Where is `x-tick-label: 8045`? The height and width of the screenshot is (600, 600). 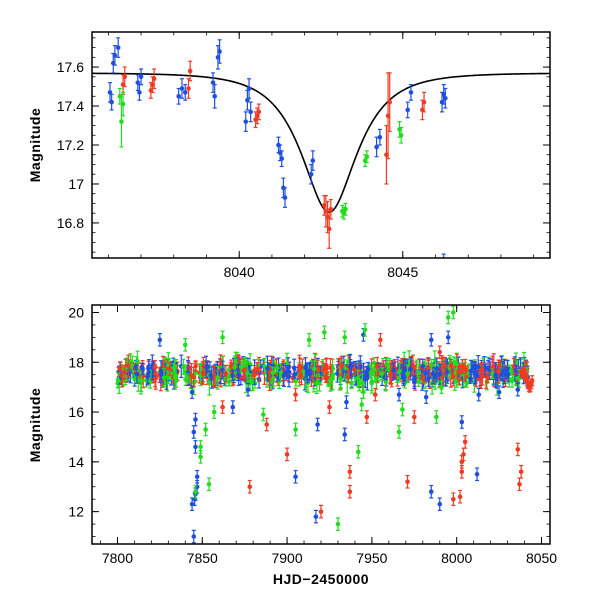 x-tick-label: 8045 is located at coordinates (402, 272).